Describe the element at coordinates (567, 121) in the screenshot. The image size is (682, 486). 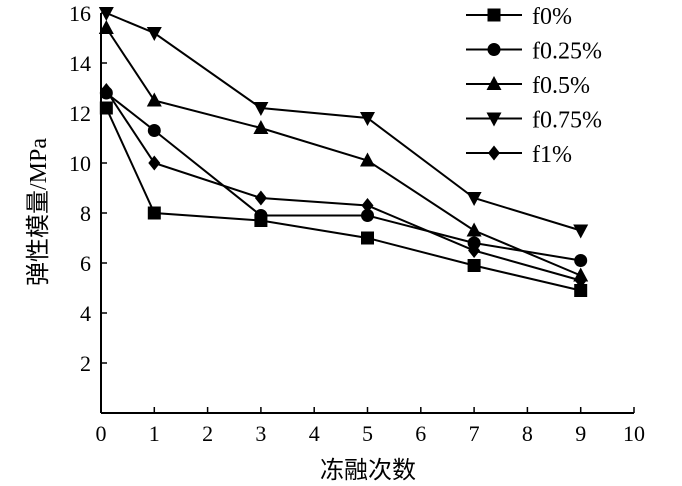
I see `legend-label: f0.75%` at that location.